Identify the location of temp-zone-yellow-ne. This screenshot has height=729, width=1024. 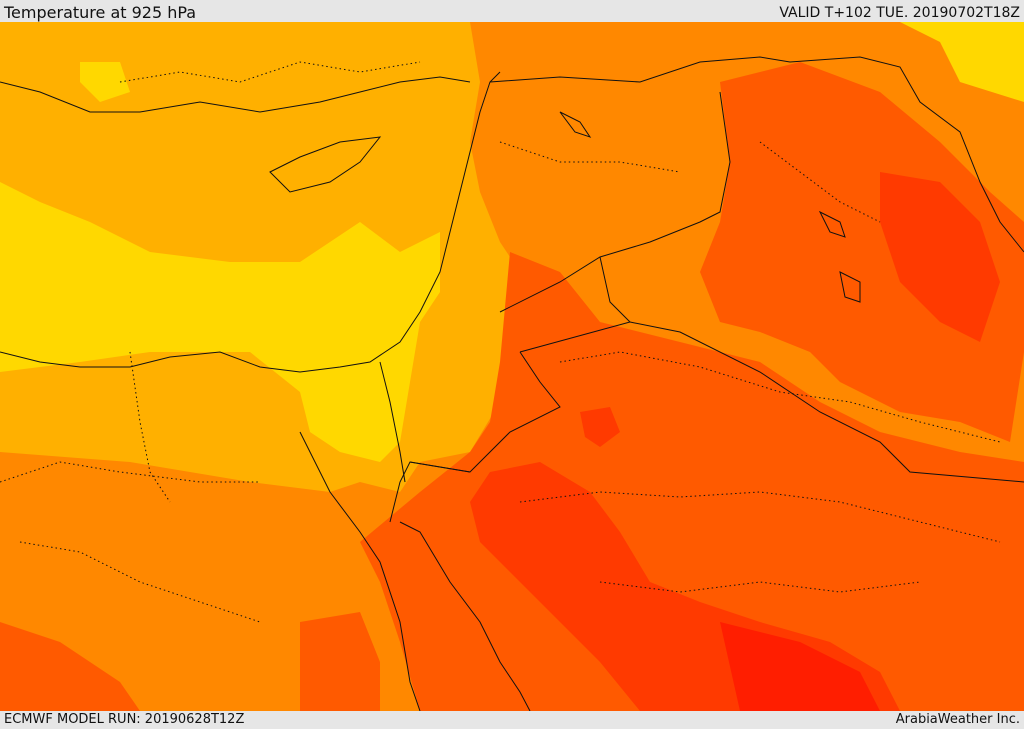
(902, 62).